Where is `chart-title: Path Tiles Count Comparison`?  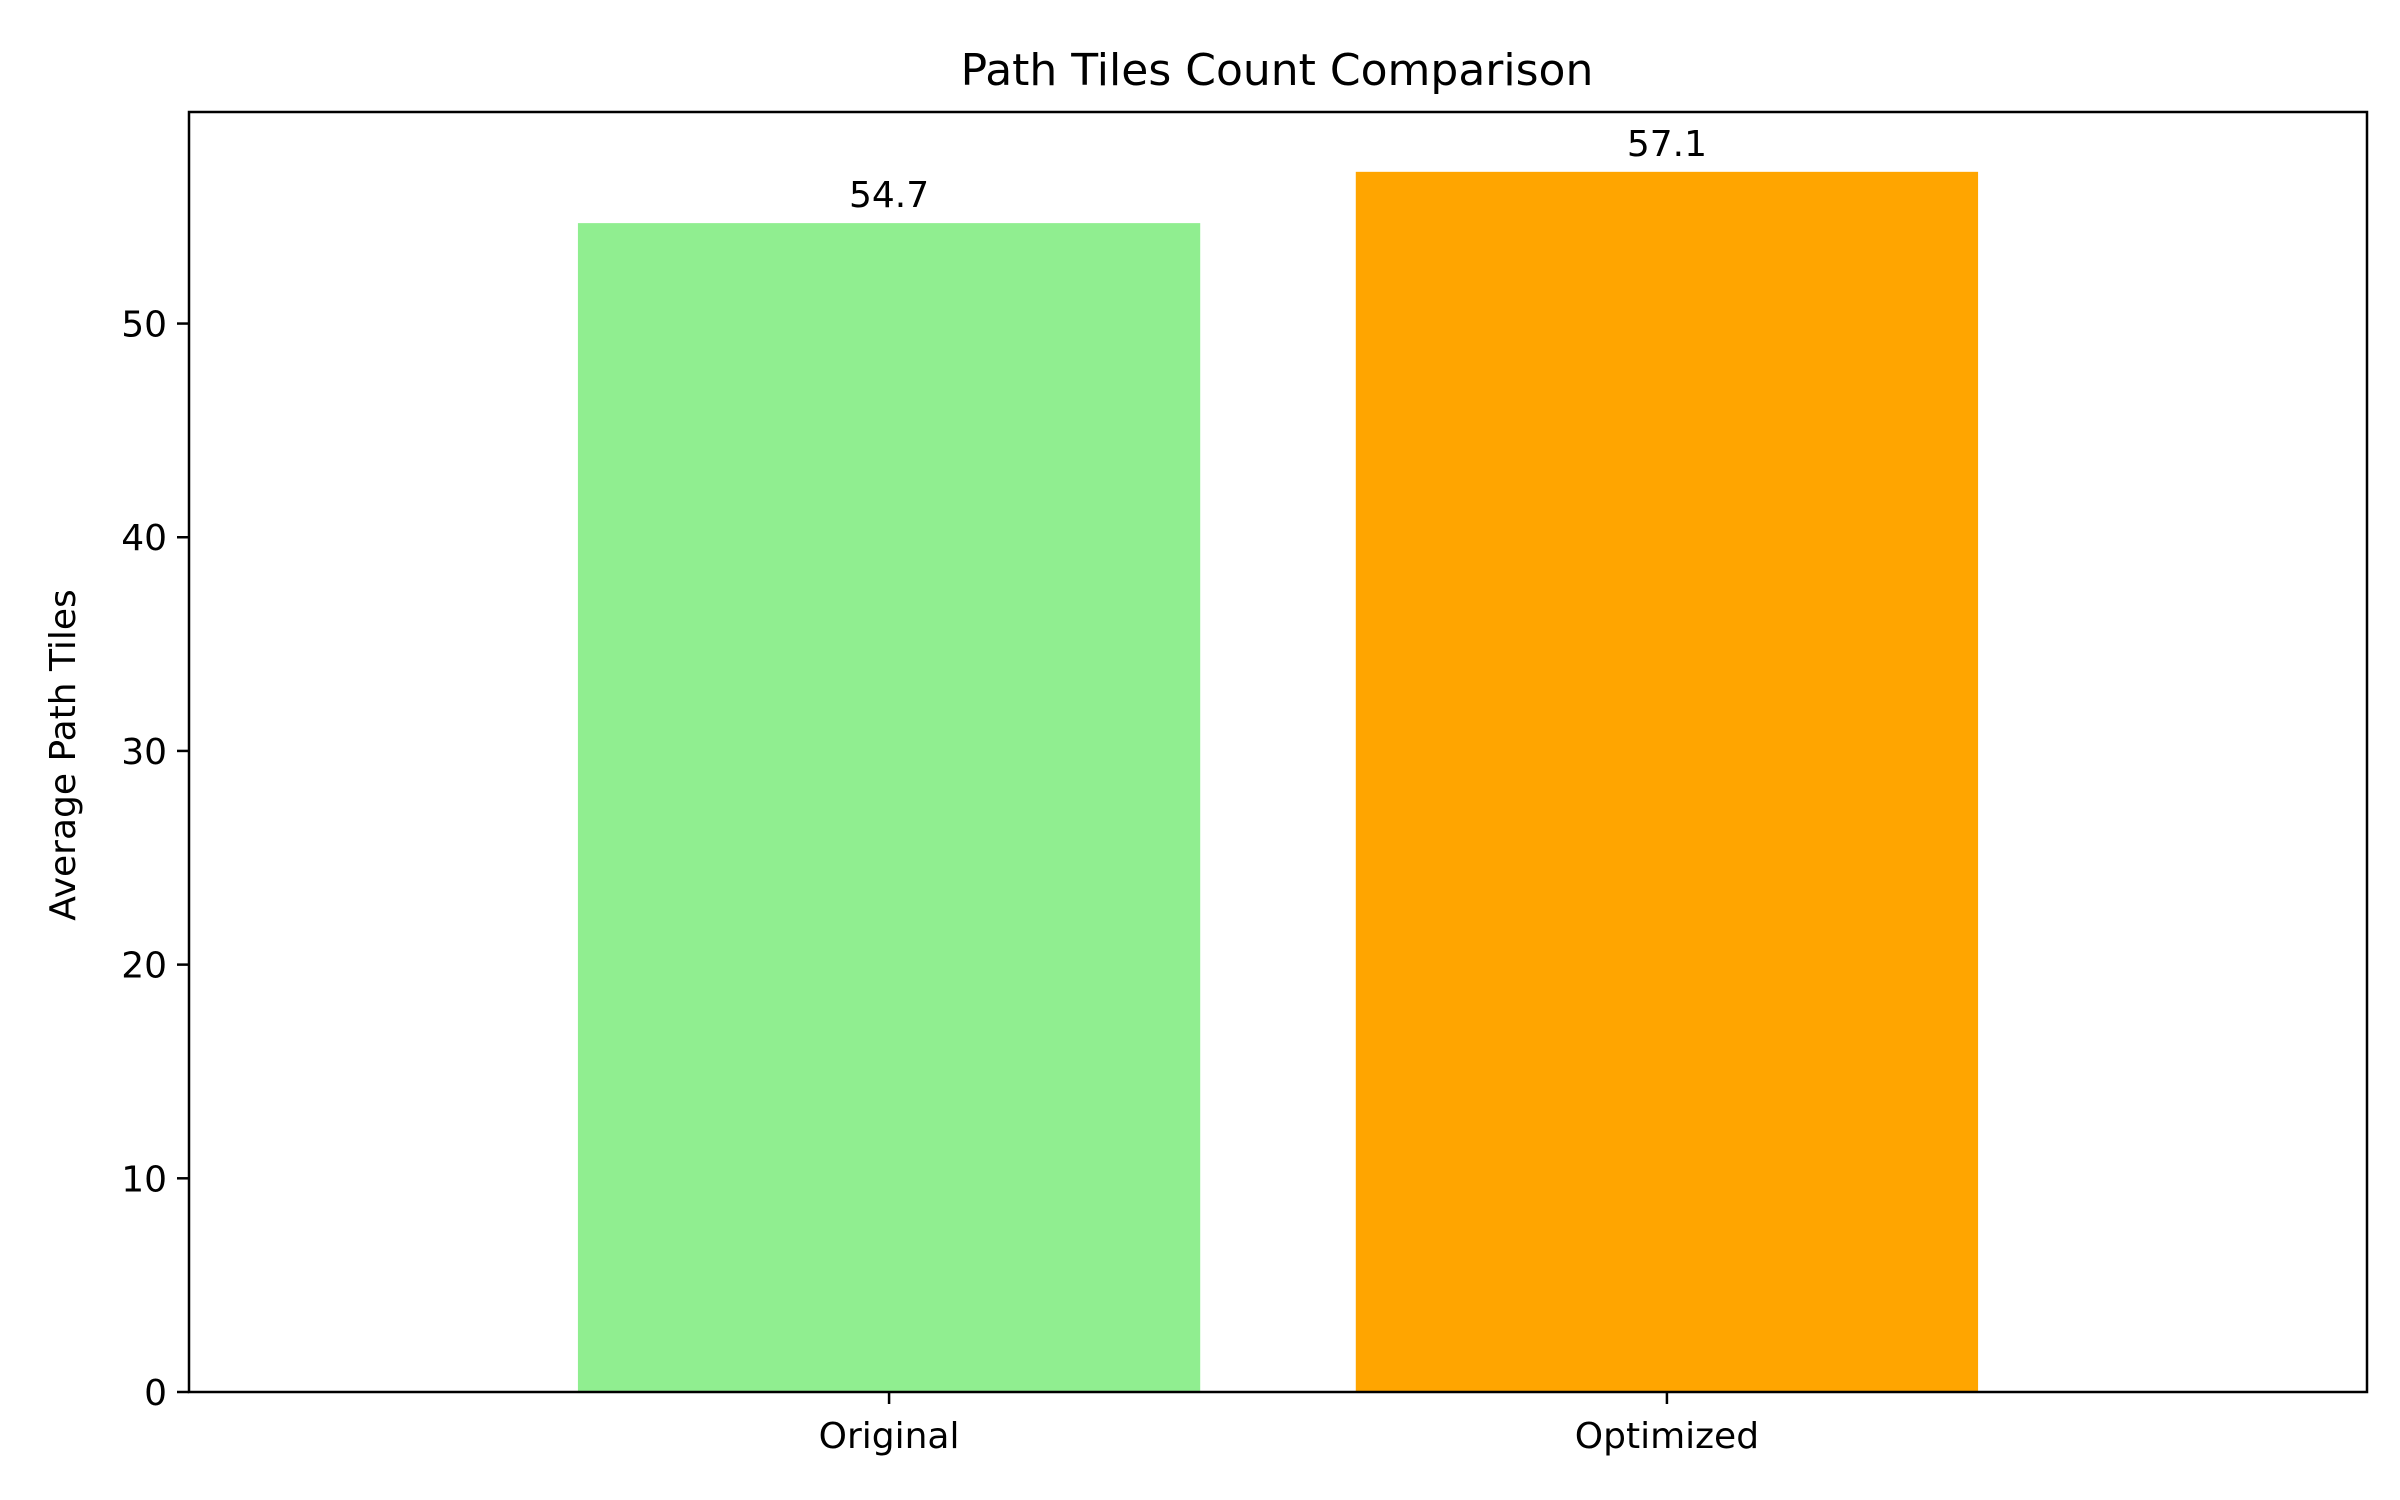 chart-title: Path Tiles Count Comparison is located at coordinates (1277, 70).